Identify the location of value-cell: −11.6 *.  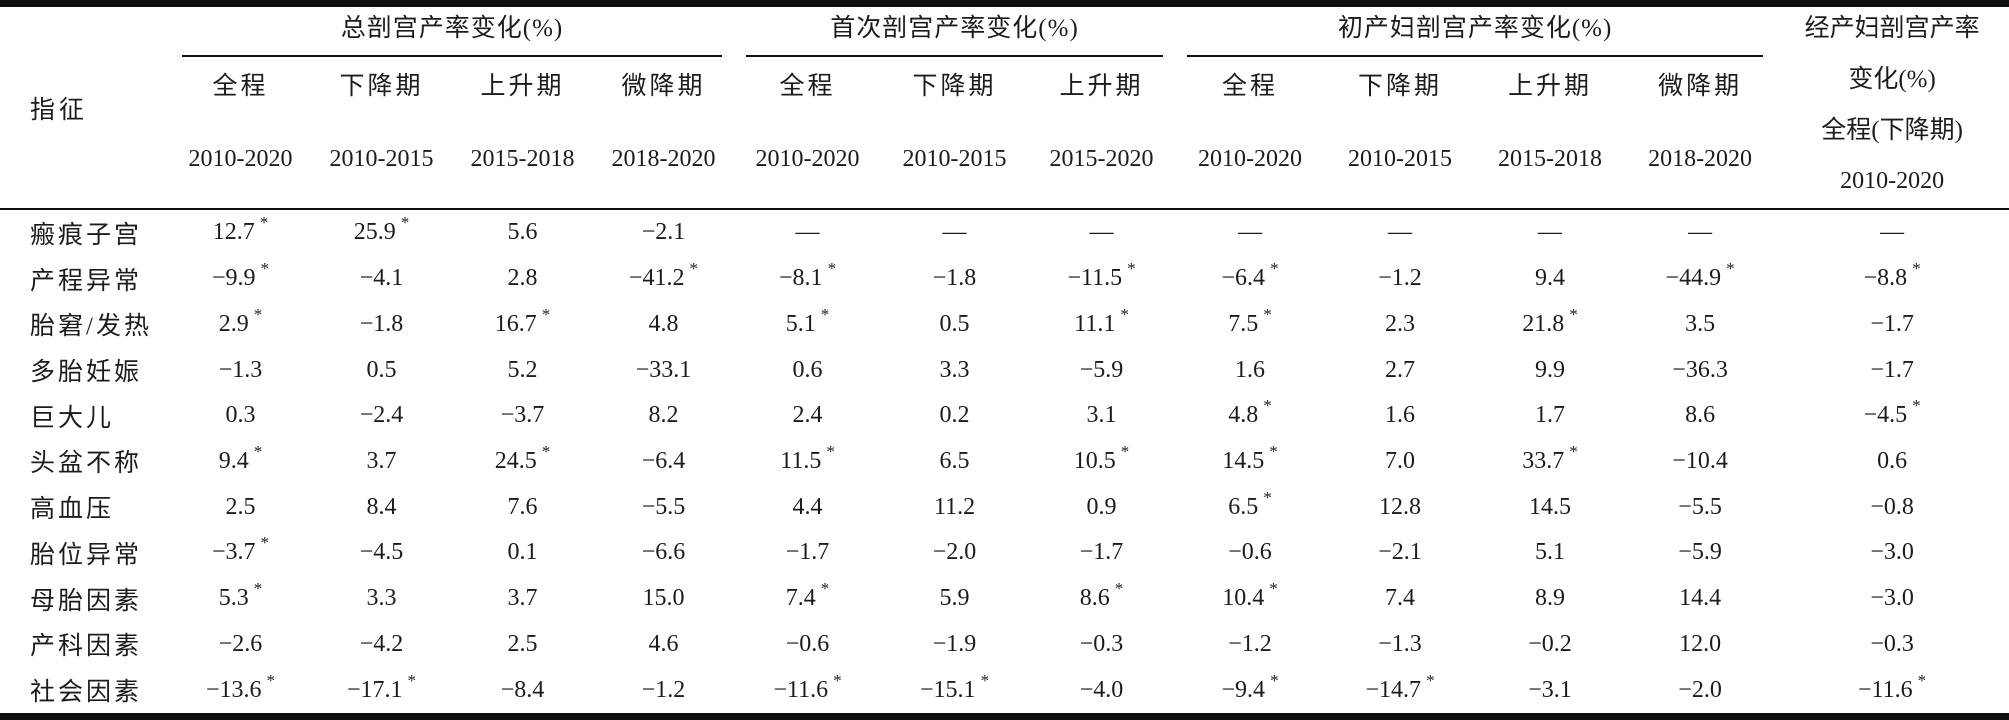
(807, 690).